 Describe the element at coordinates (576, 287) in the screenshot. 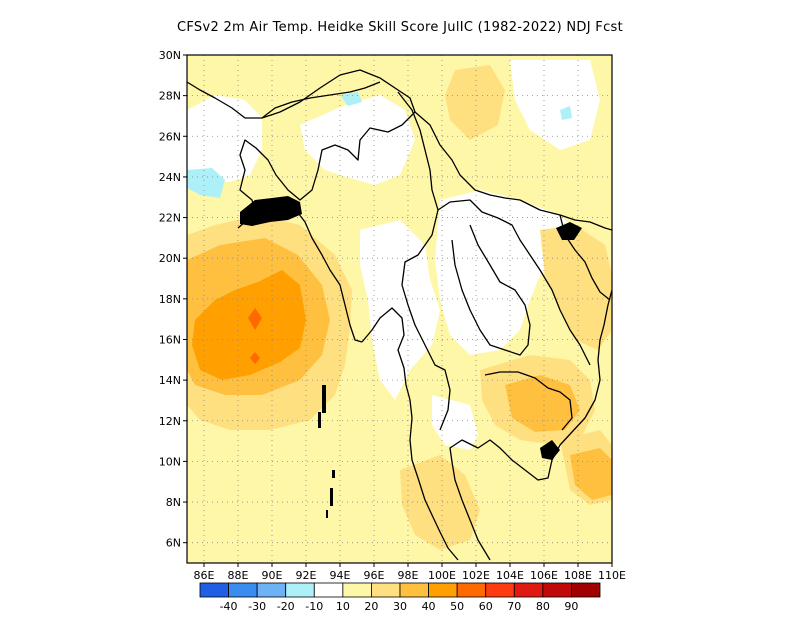

I see `skill-region-20-30-vietnam` at that location.